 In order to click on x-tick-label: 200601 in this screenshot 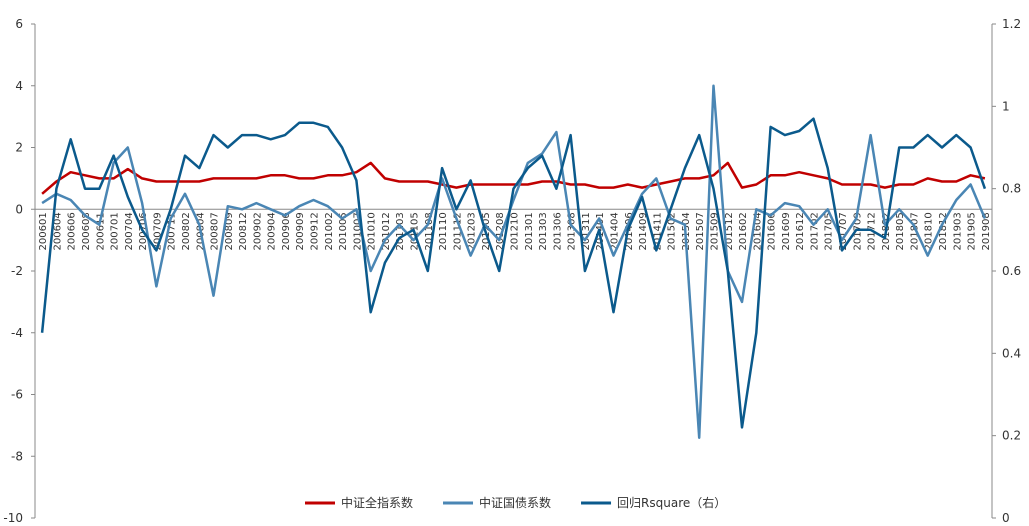, I will do `click(43, 231)`.